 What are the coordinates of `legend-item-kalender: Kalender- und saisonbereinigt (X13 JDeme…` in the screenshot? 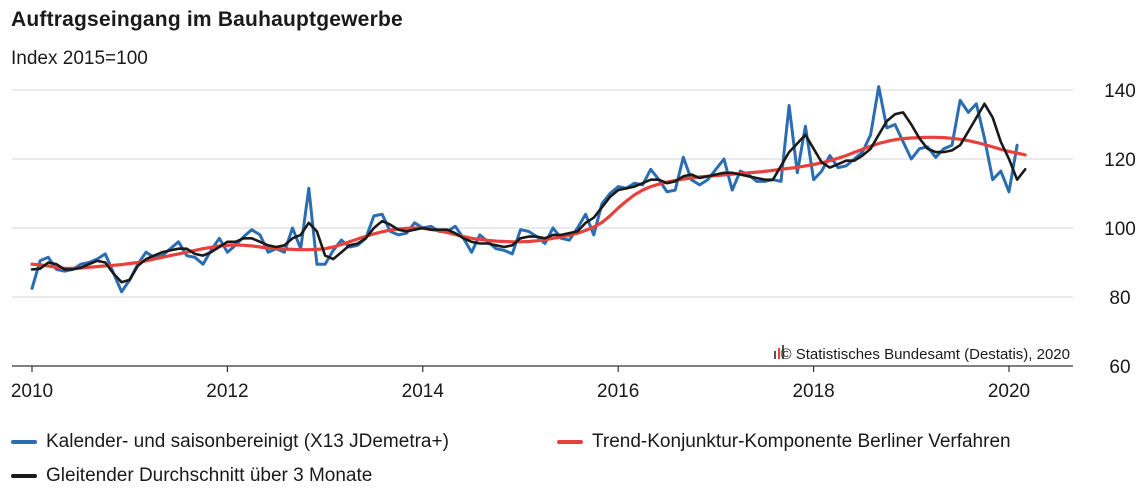 It's located at (230, 442).